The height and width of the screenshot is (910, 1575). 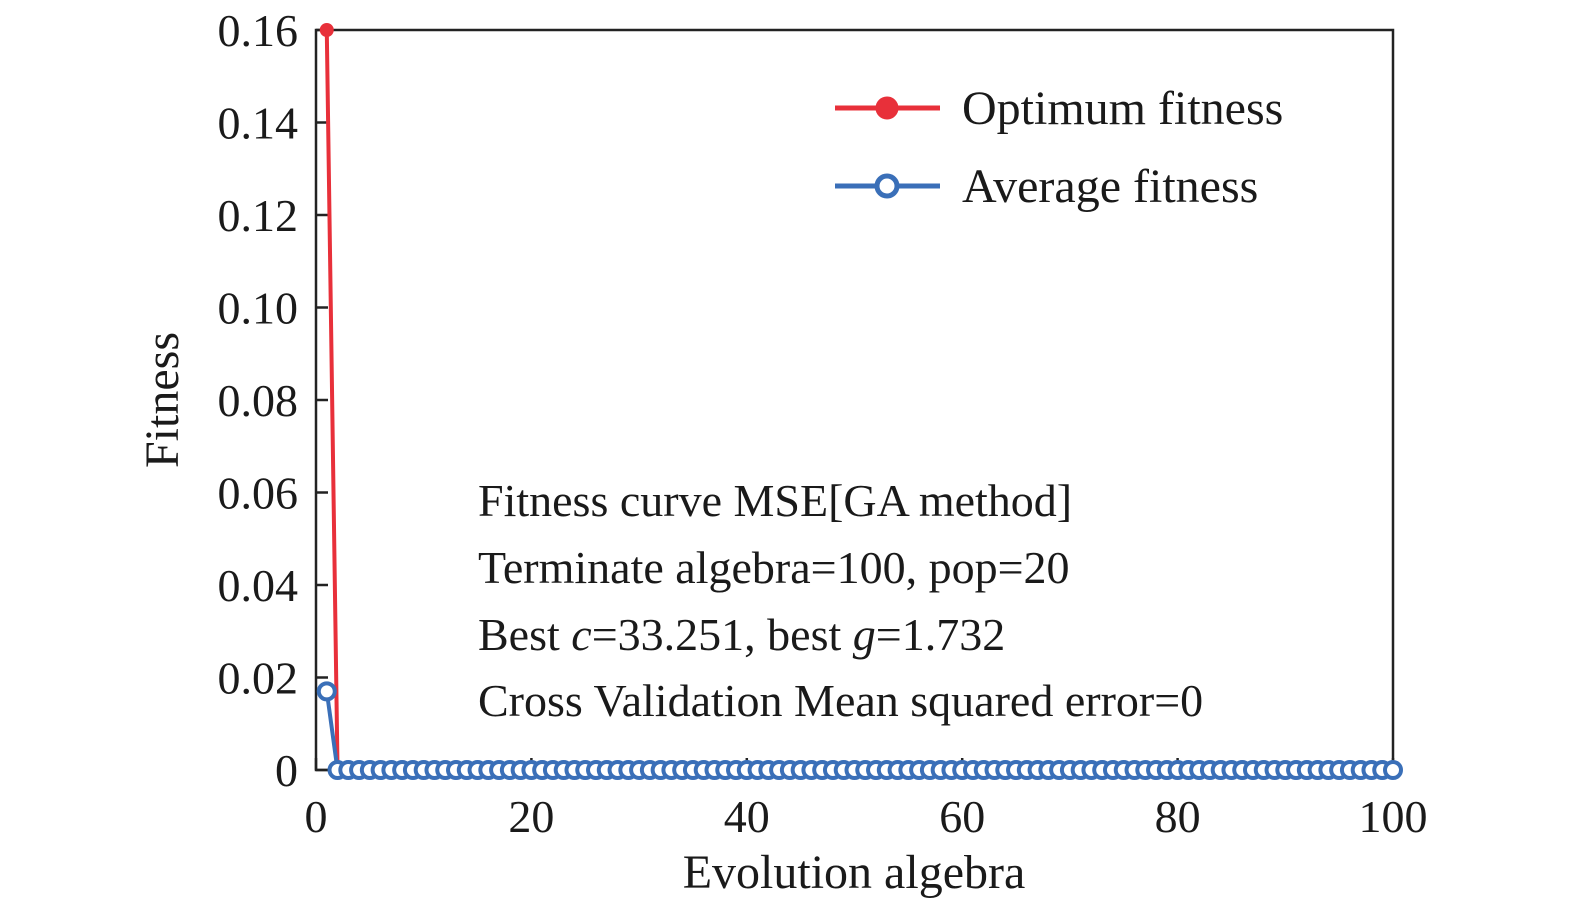 I want to click on legend-item-optimum: Optimum fitness, so click(x=1059, y=108).